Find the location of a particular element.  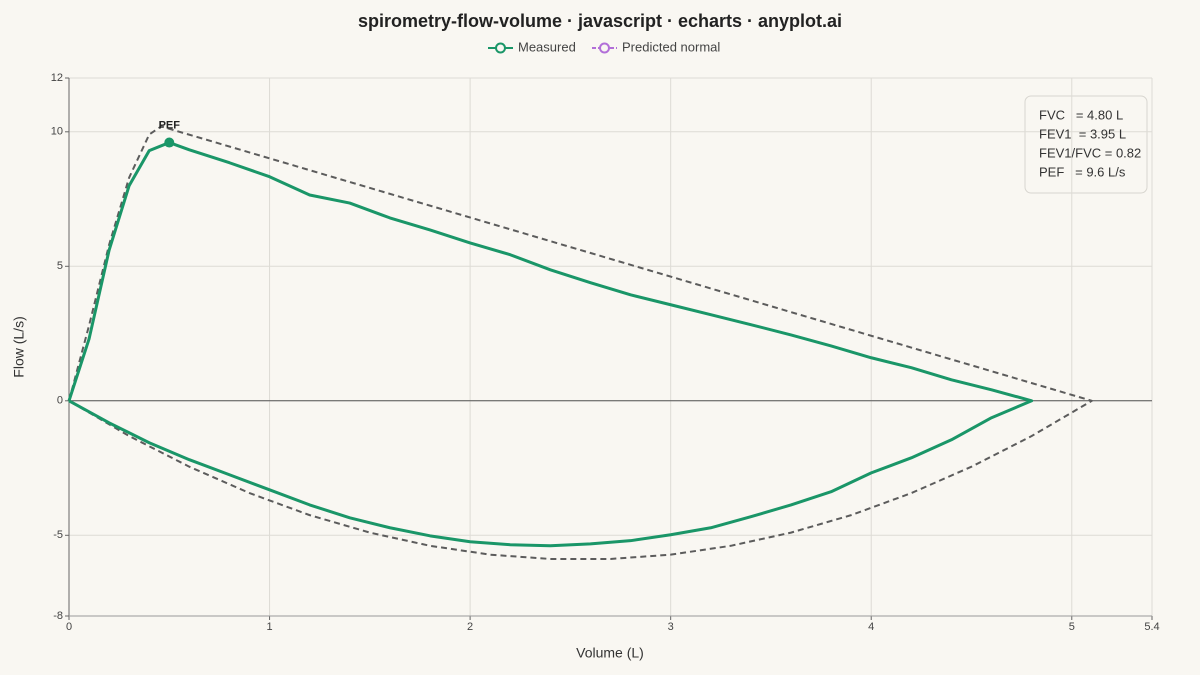

x-tick-label: 5 is located at coordinates (1072, 627).